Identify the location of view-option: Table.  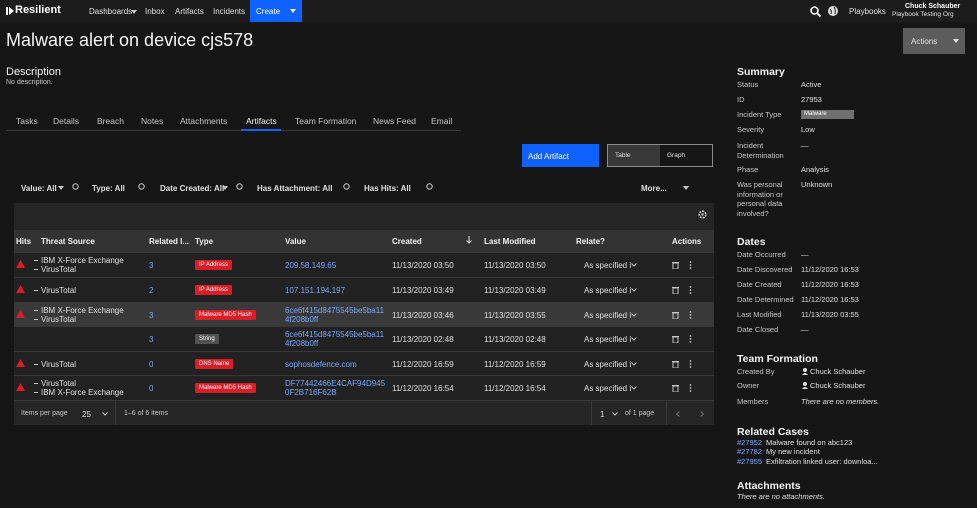
(623, 155).